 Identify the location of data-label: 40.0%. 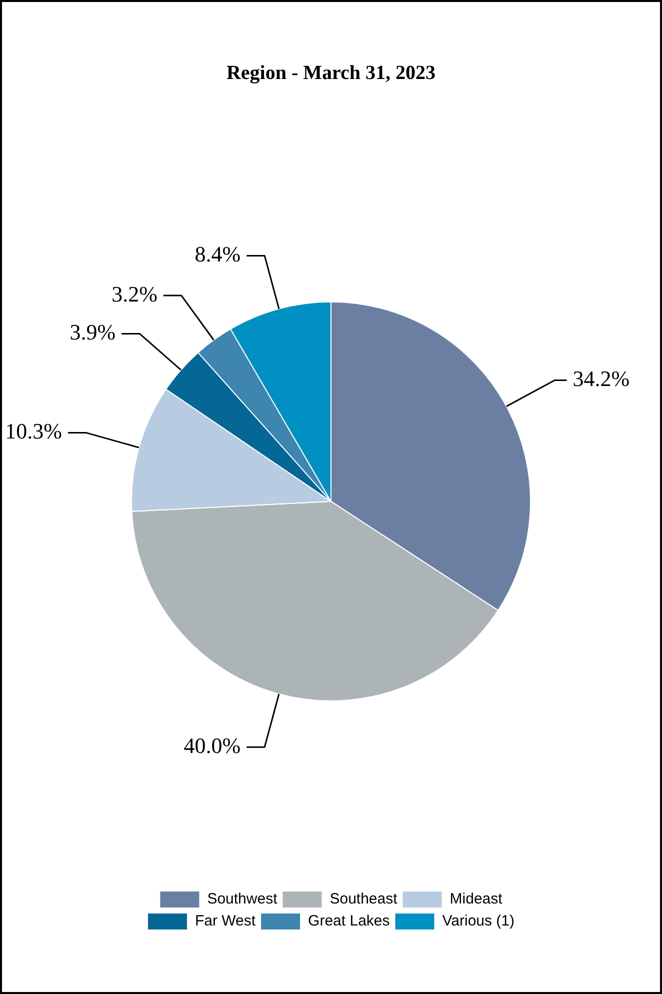
(212, 745).